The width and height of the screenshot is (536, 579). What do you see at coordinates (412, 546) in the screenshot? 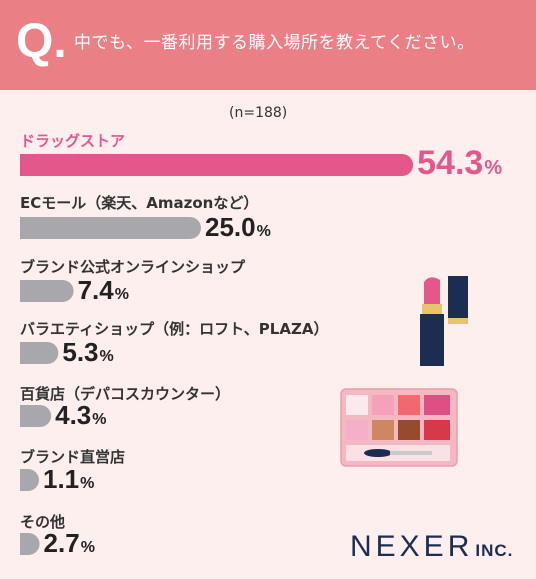
I see `logo-main: NEXER` at bounding box center [412, 546].